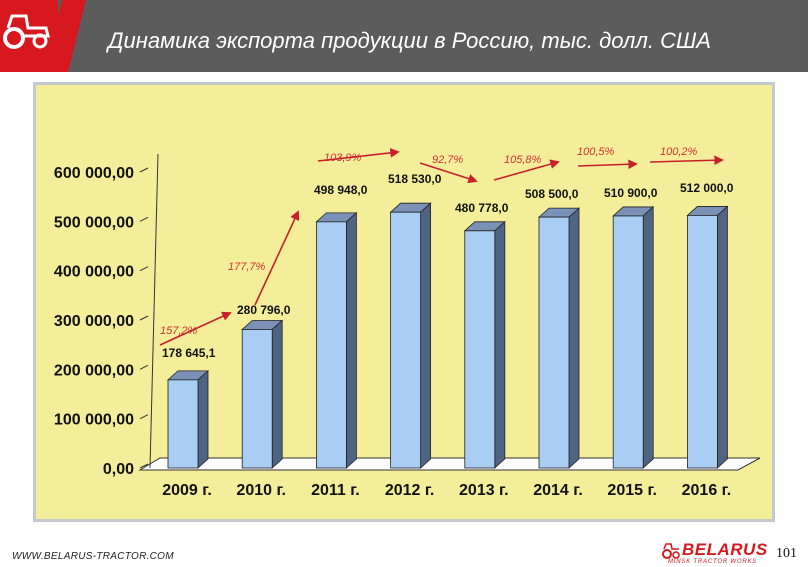 The height and width of the screenshot is (567, 808). What do you see at coordinates (26, 31) in the screenshot?
I see `tractor-icon` at bounding box center [26, 31].